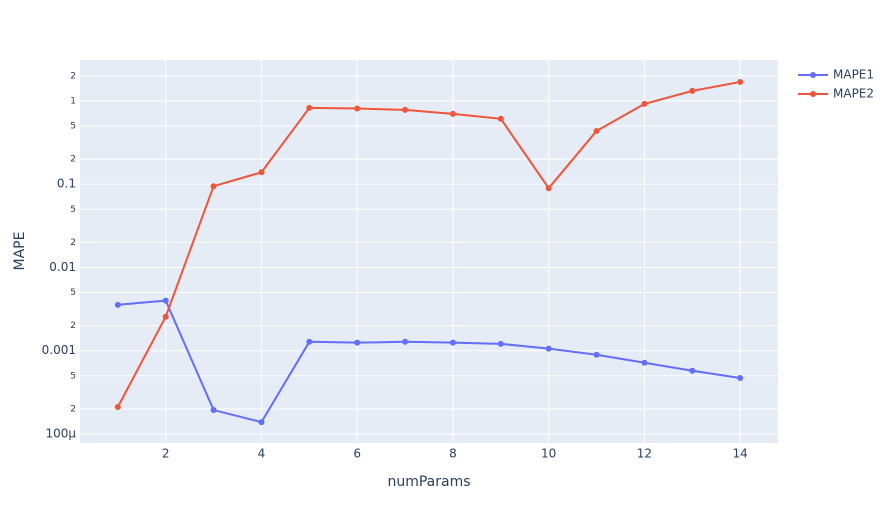 Image resolution: width=890 pixels, height=525 pixels. Describe the element at coordinates (853, 75) in the screenshot. I see `legend-label: MAPE1` at that location.